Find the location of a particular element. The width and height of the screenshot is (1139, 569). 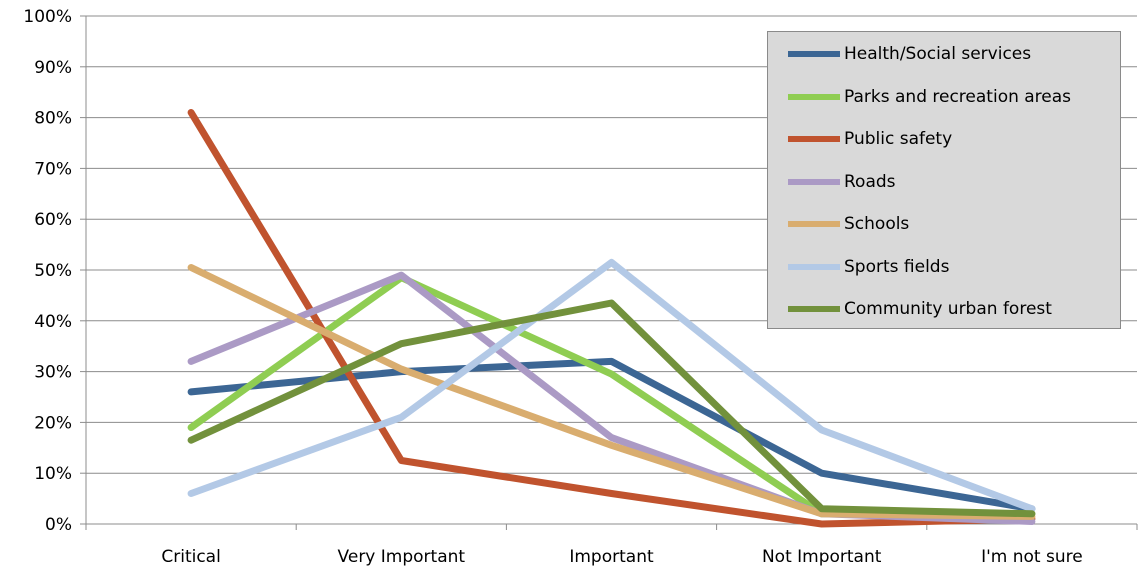

legend-item: Parks and recreation areas is located at coordinates (929, 97).